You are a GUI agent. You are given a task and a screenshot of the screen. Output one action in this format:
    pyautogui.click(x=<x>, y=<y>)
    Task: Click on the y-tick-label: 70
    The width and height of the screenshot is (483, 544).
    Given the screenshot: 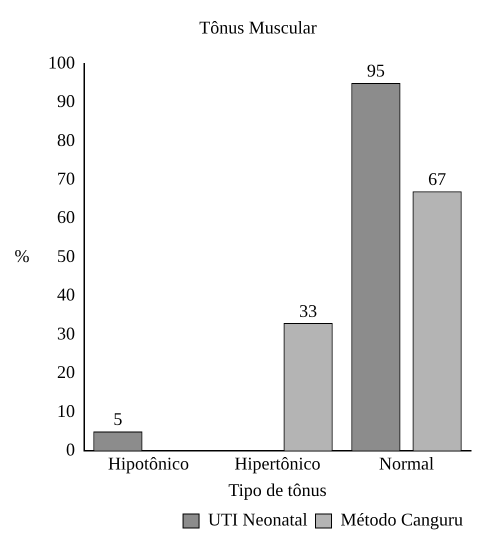 What is the action you would take?
    pyautogui.click(x=66, y=178)
    